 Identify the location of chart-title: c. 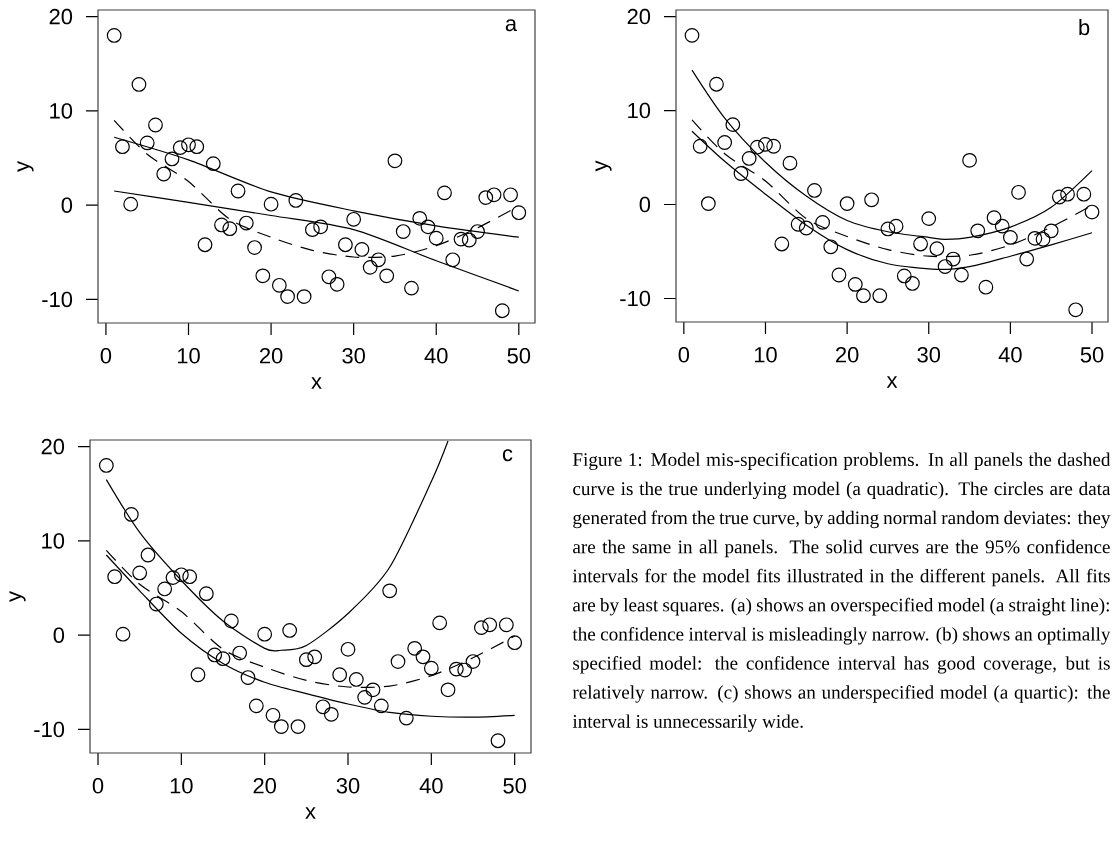
(507, 455).